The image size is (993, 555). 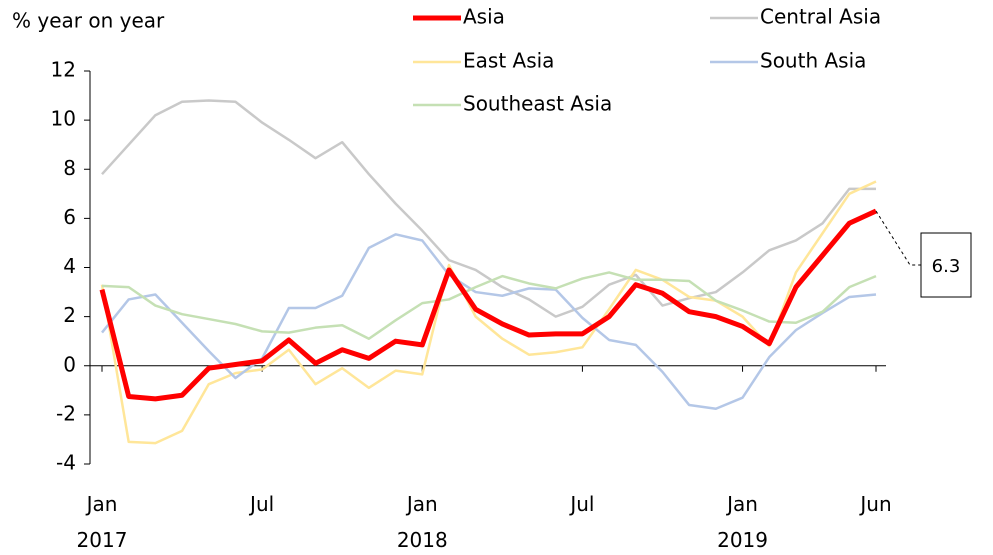 I want to click on series-line, so click(x=489, y=305).